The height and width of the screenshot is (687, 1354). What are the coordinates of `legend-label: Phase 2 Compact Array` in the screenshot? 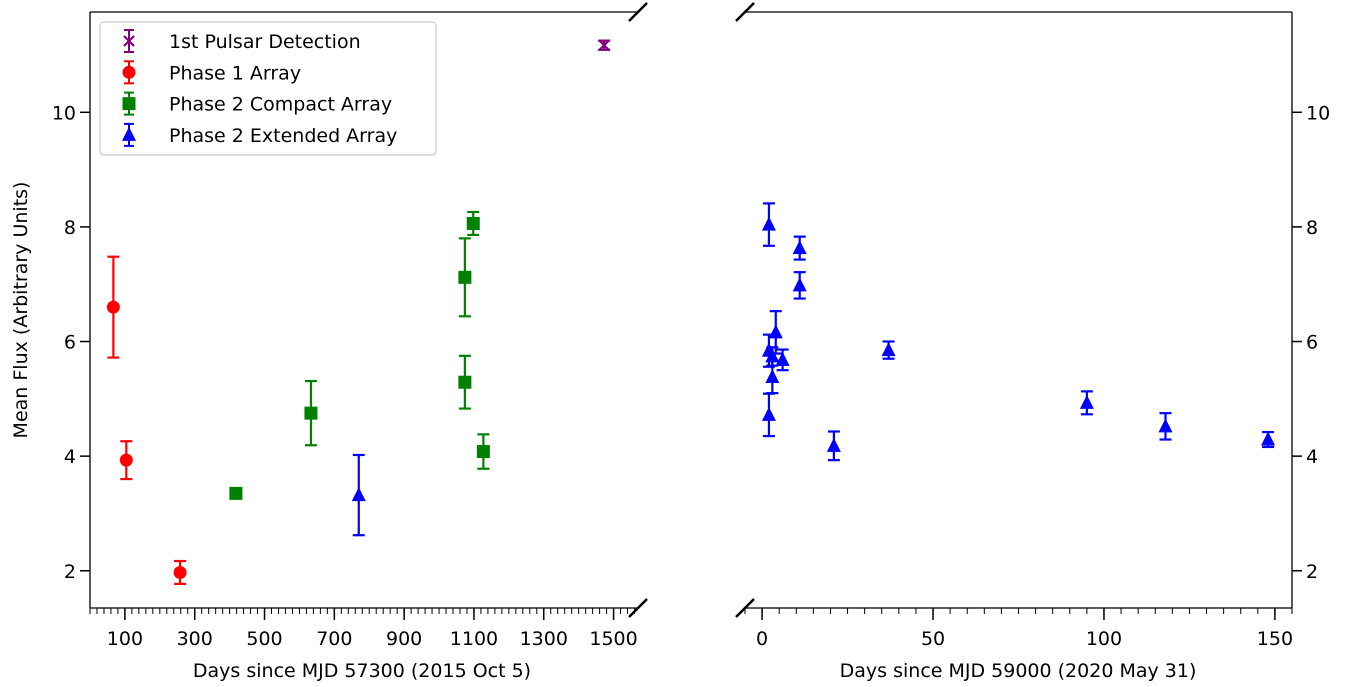 It's located at (280, 105).